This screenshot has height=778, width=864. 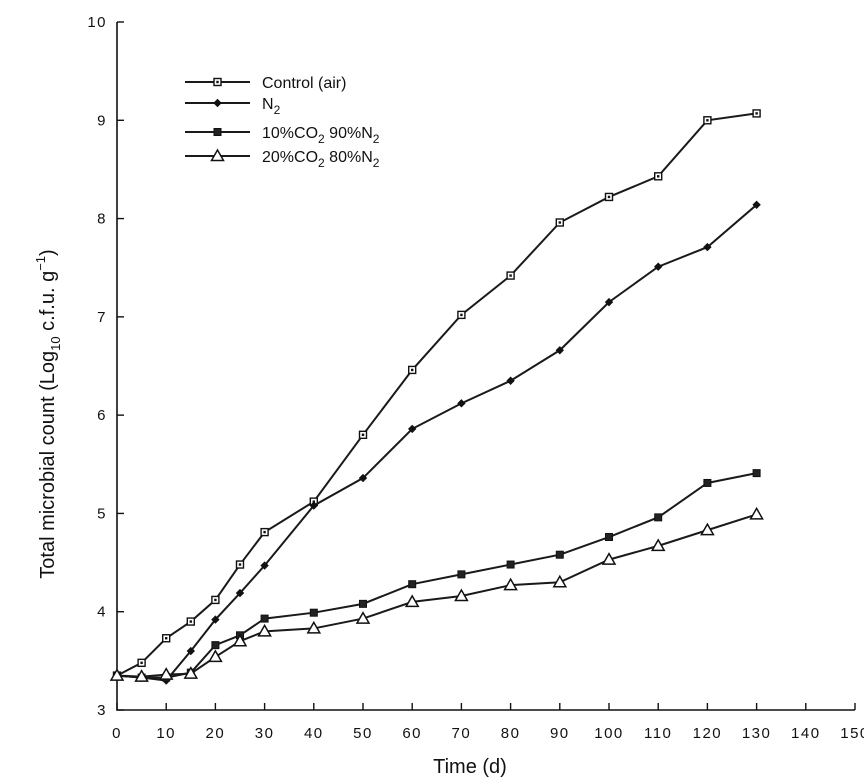 I want to click on y-tick-label: 3, so click(x=102, y=710).